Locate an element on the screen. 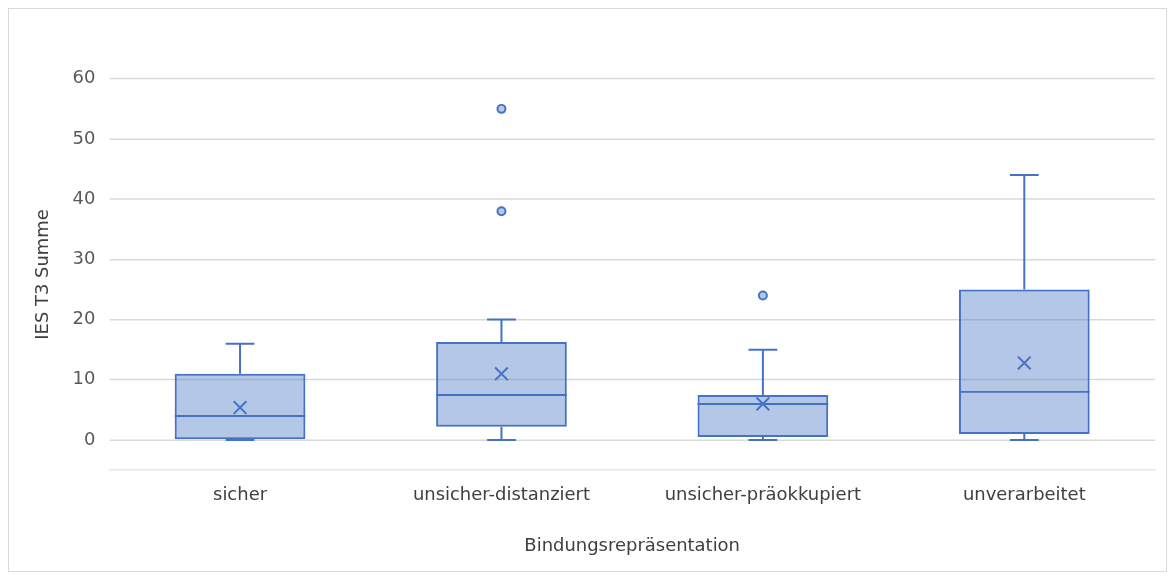 The image size is (1175, 580). y-tick-label: 0 is located at coordinates (89, 438).